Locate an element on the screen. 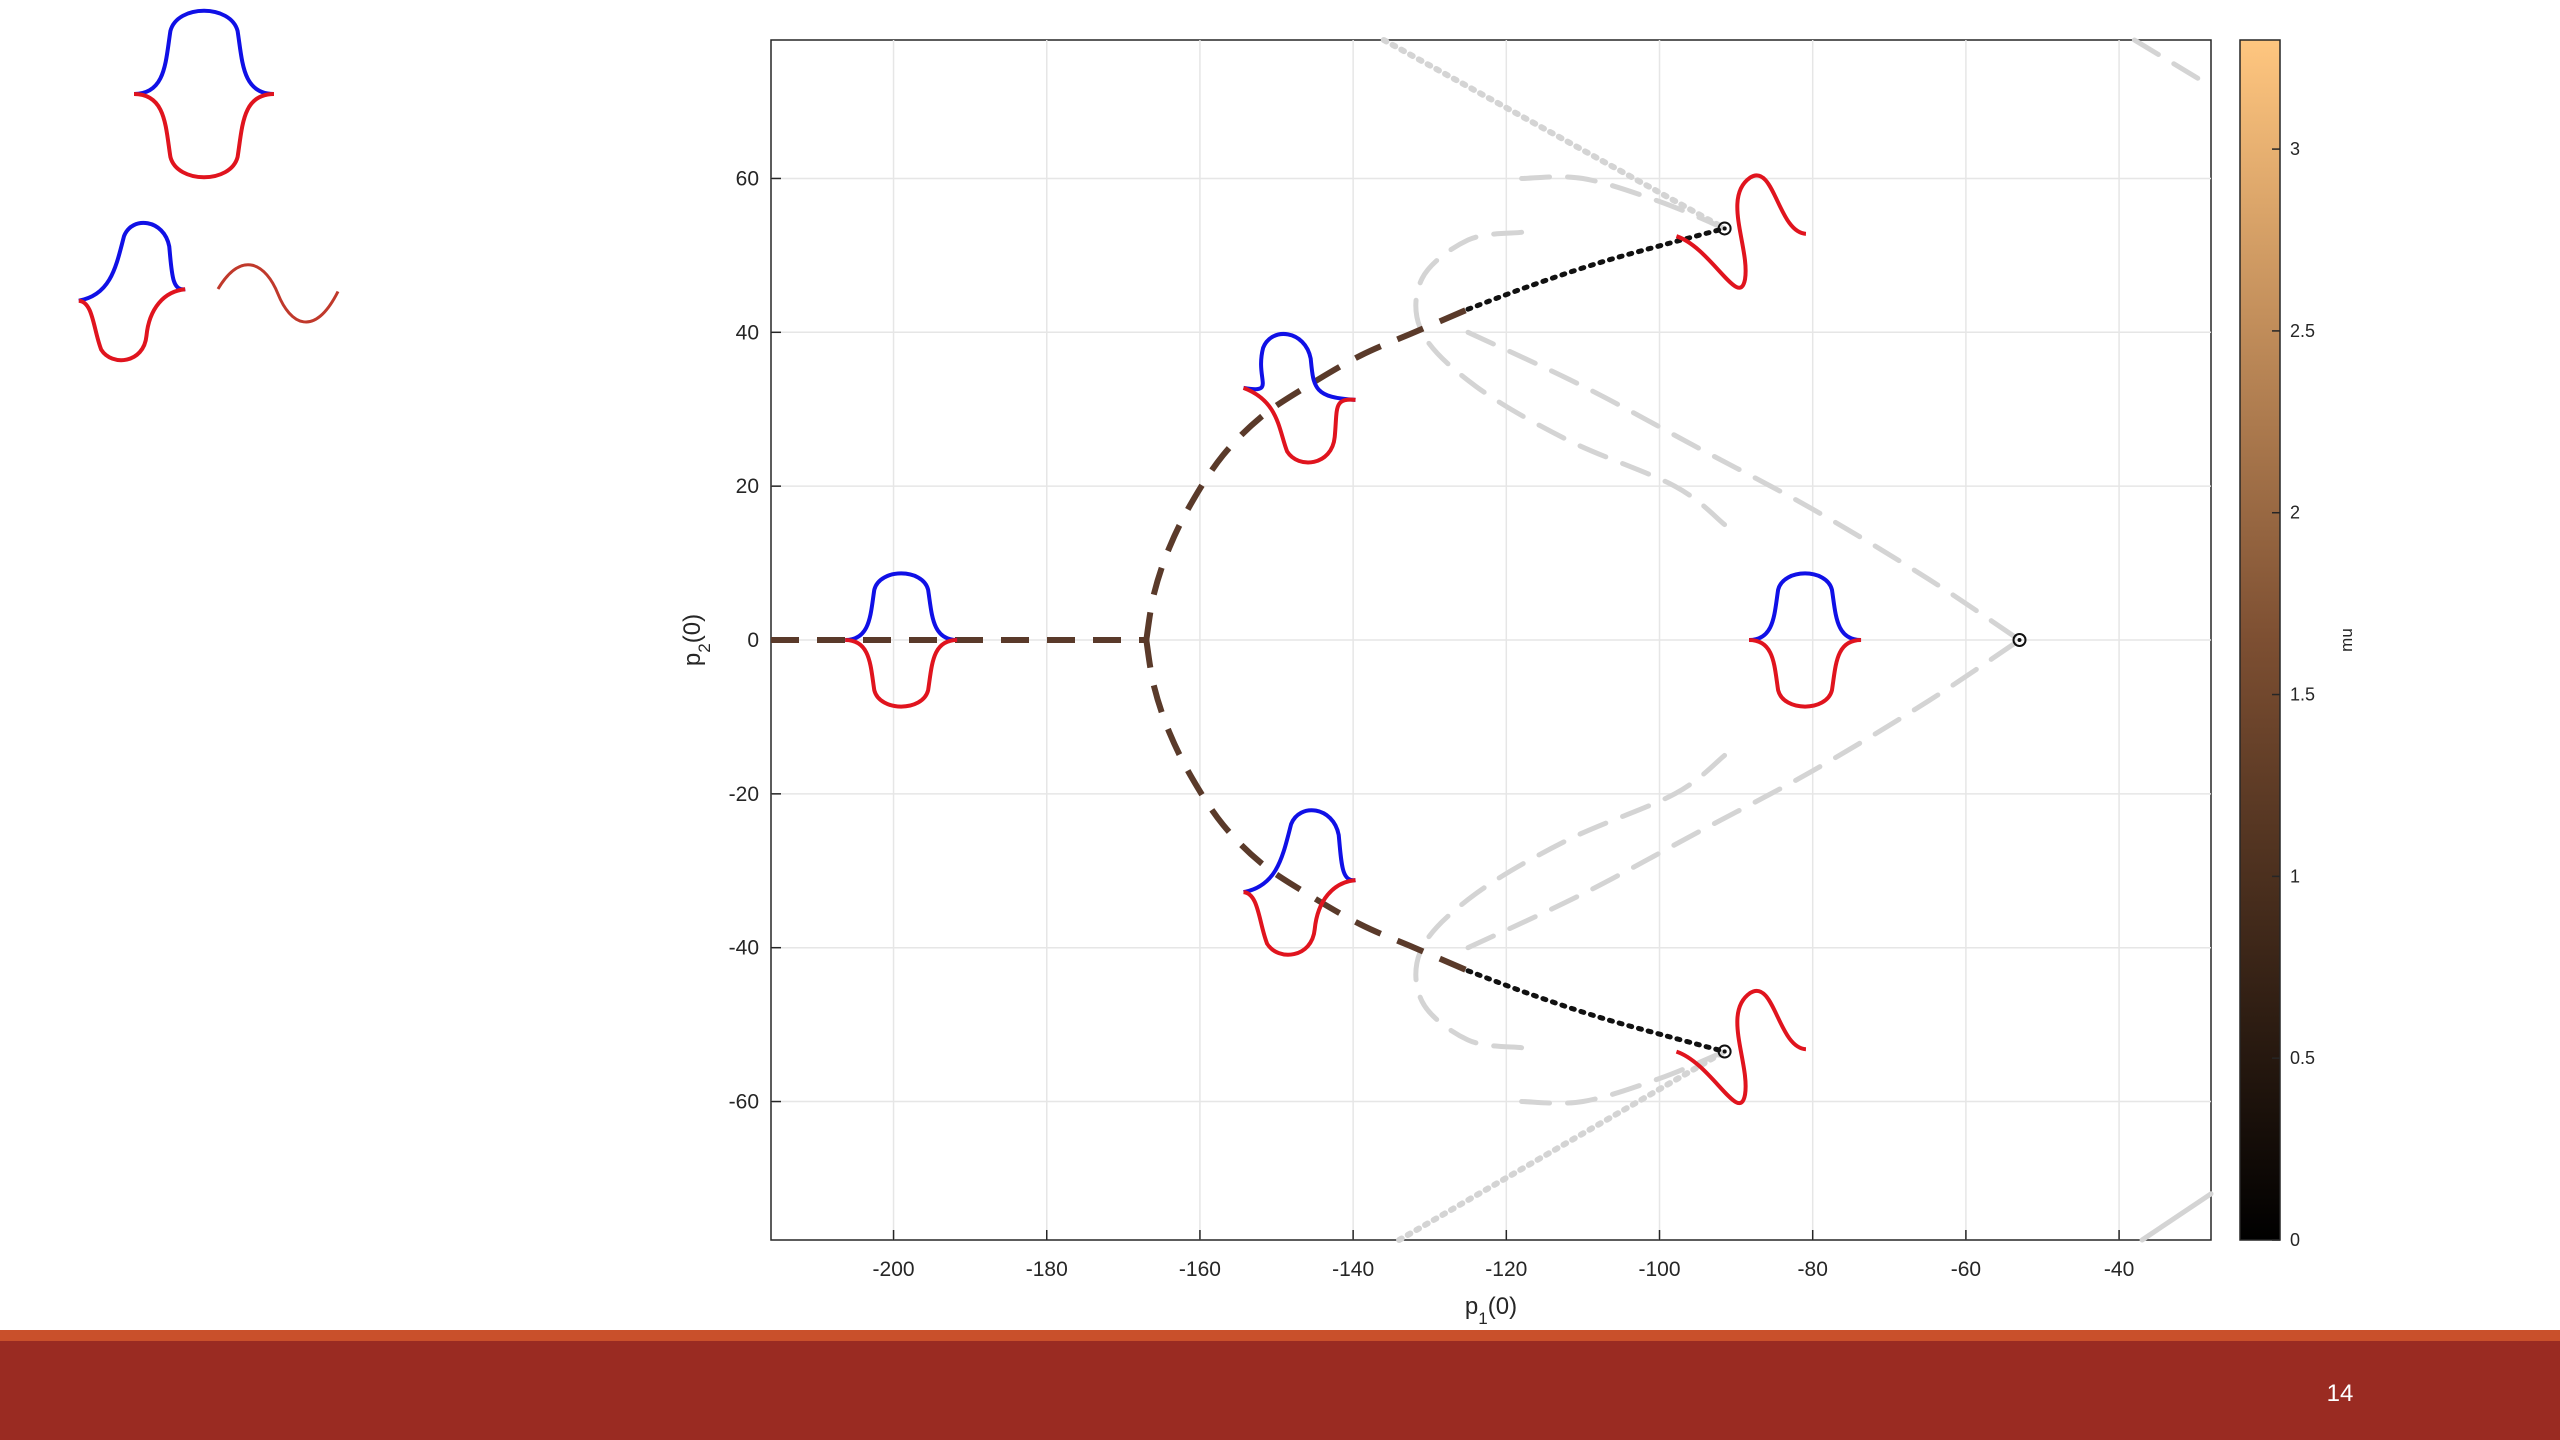  shape-inset-skew-up is located at coordinates (1299, 882).